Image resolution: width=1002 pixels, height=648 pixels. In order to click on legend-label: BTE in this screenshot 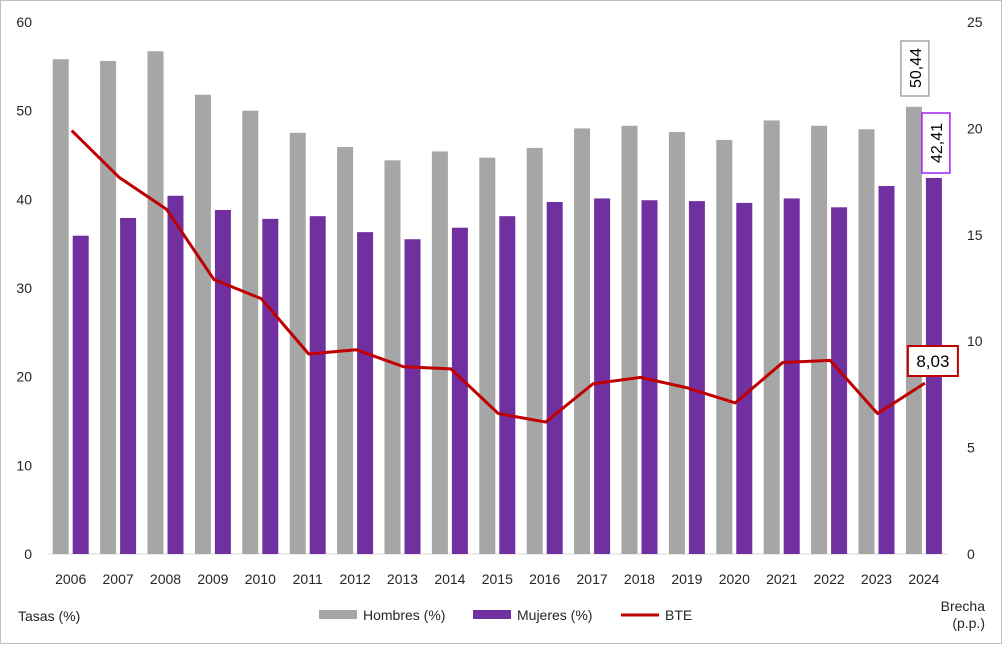, I will do `click(678, 615)`.